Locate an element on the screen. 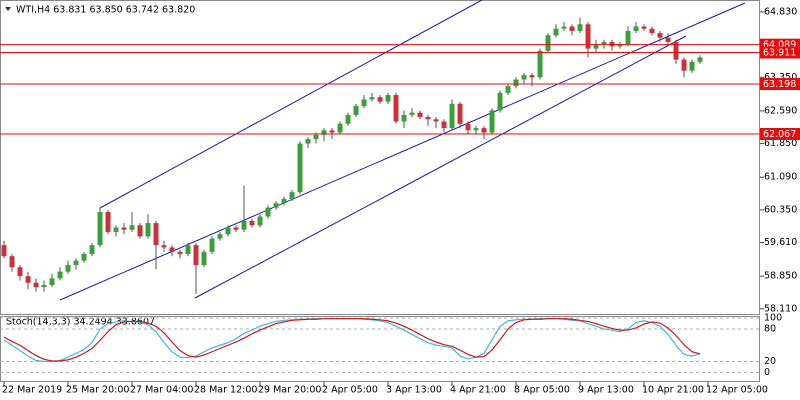 The height and width of the screenshot is (400, 800). x-tick-label: 22 Mar 2019 is located at coordinates (32, 390).